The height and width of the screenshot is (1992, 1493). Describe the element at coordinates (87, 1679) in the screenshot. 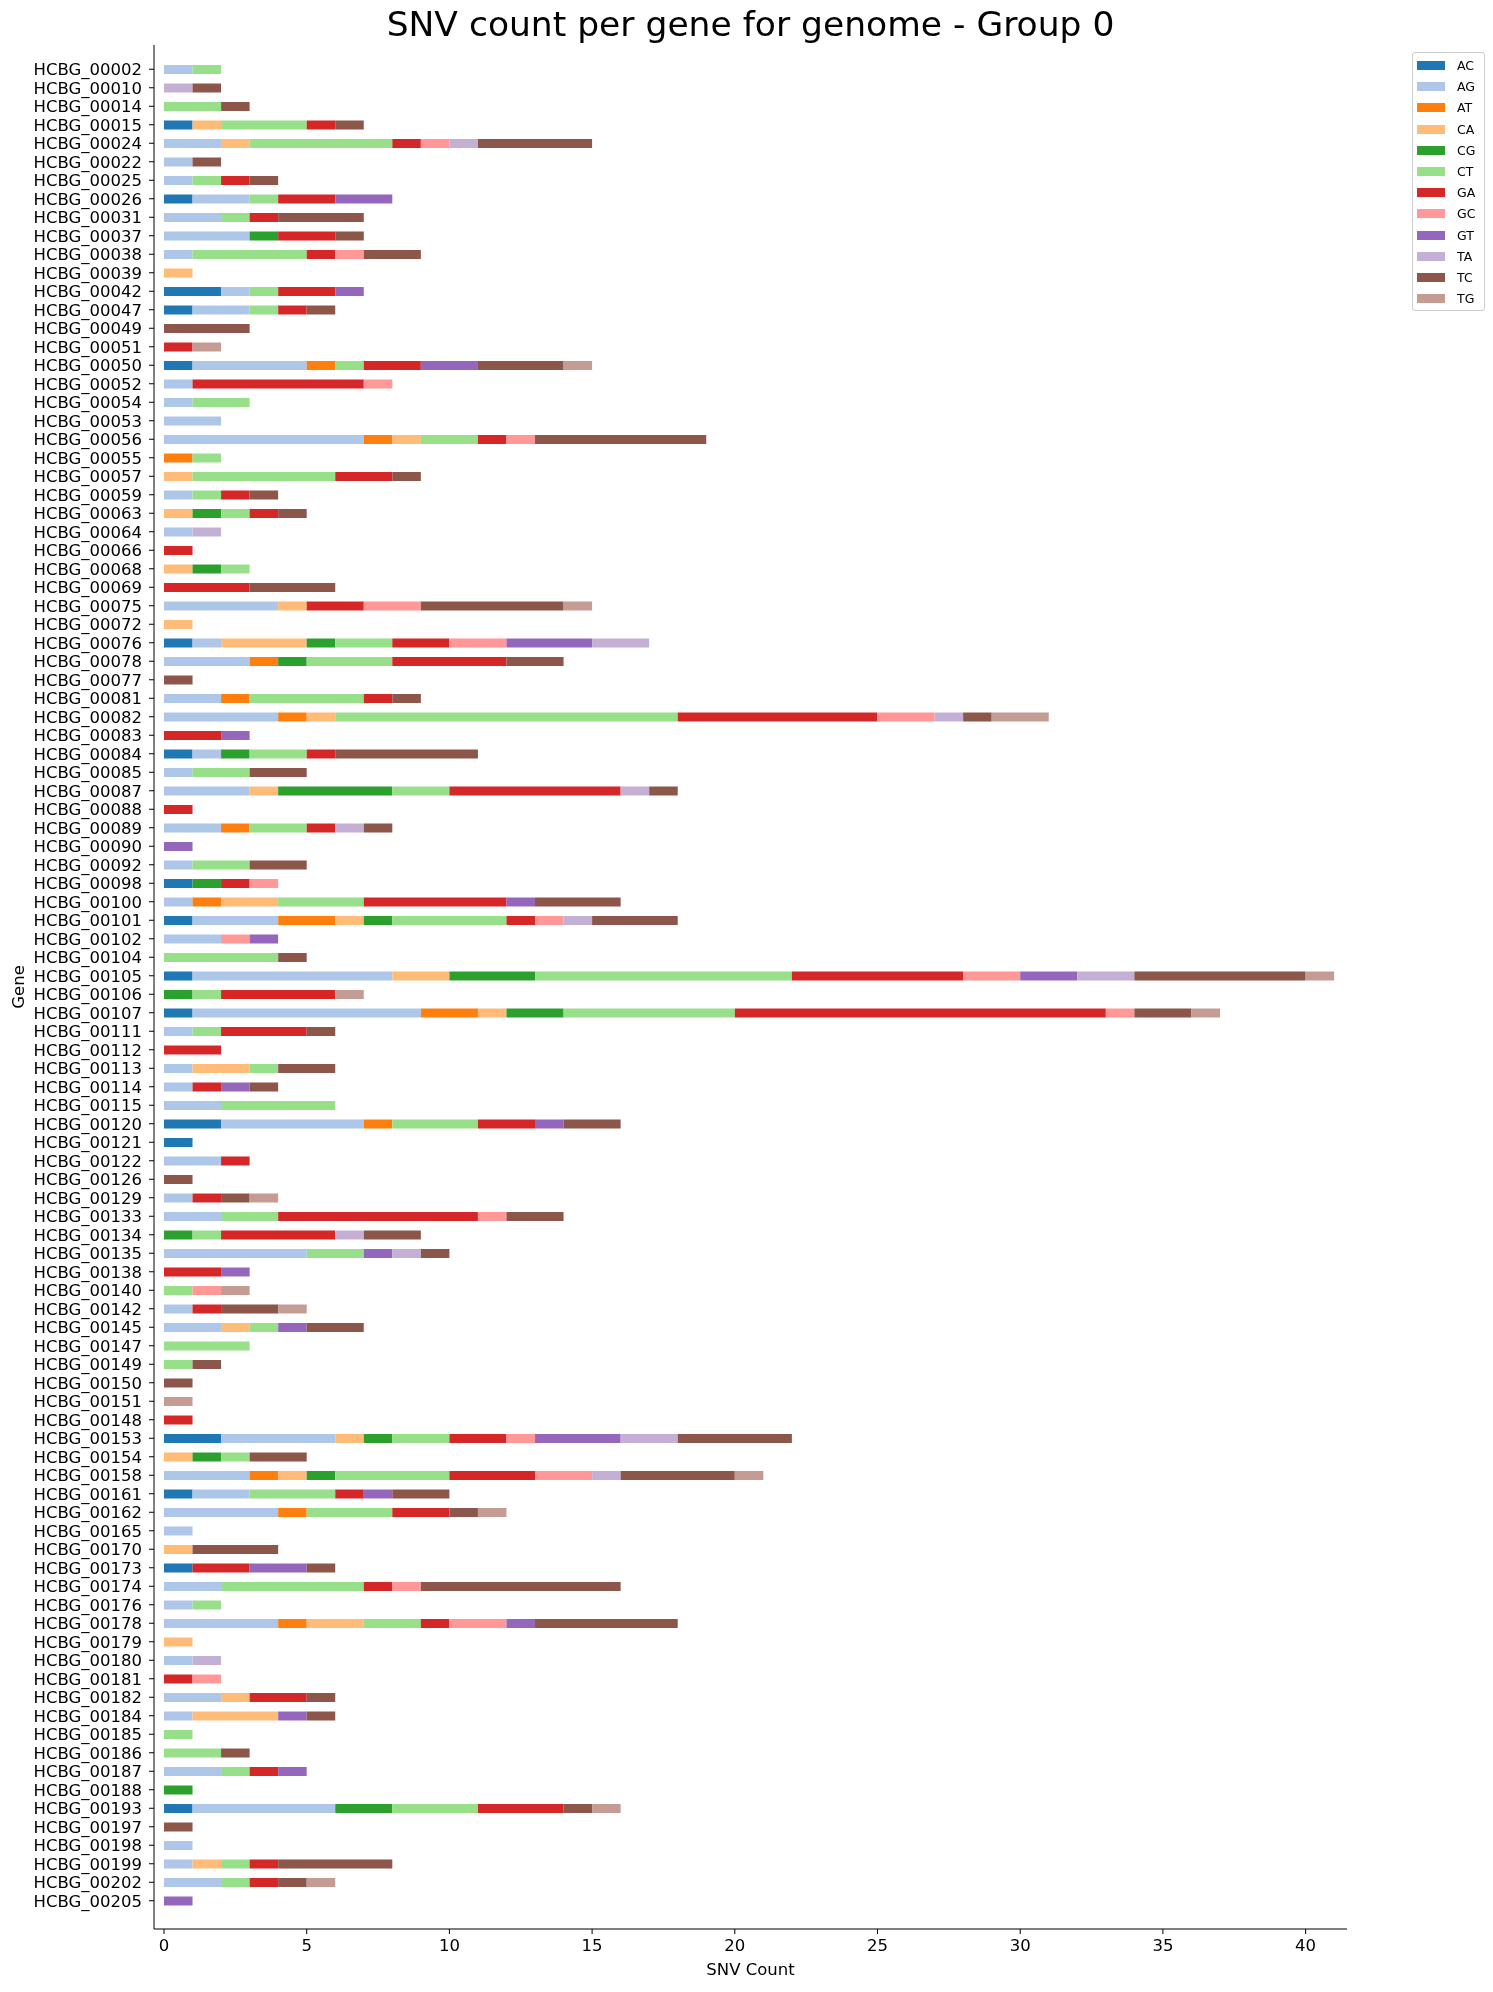

I see `y-tick-label: HCBG_00181` at that location.